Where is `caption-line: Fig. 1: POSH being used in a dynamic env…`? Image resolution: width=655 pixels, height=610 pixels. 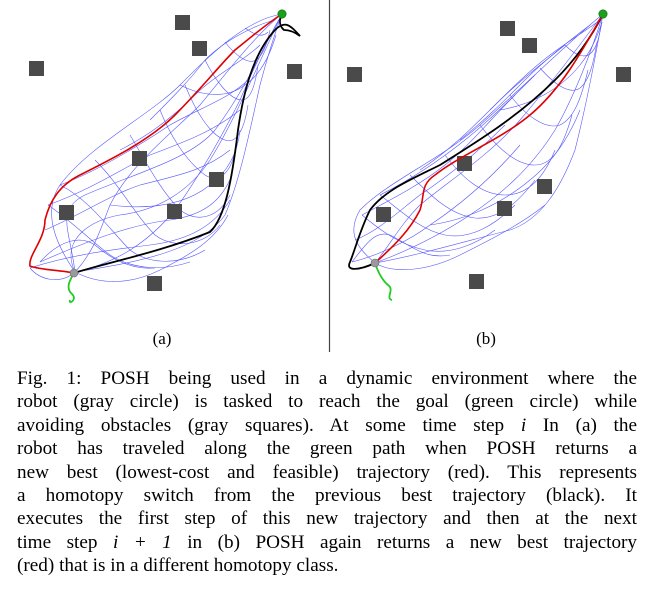 caption-line: Fig. 1: POSH being used in a dynamic env… is located at coordinates (327, 378).